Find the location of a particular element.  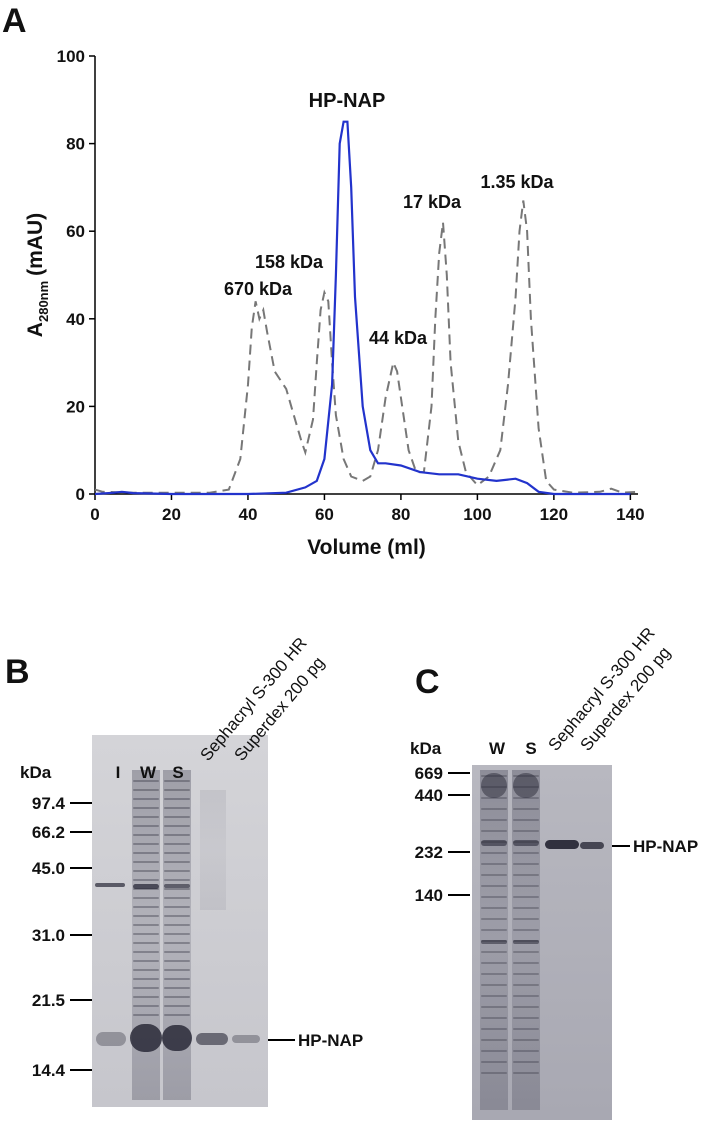

x-tick-label: 120 is located at coordinates (554, 514).